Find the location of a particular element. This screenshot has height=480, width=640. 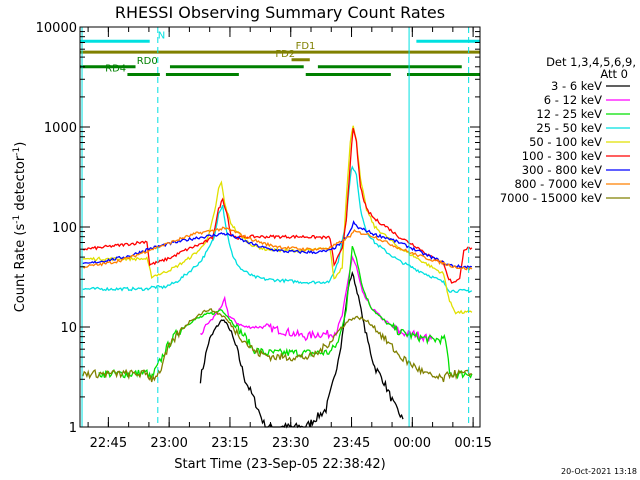

timestamp: 20-Oct-2021 13:18 is located at coordinates (599, 471).